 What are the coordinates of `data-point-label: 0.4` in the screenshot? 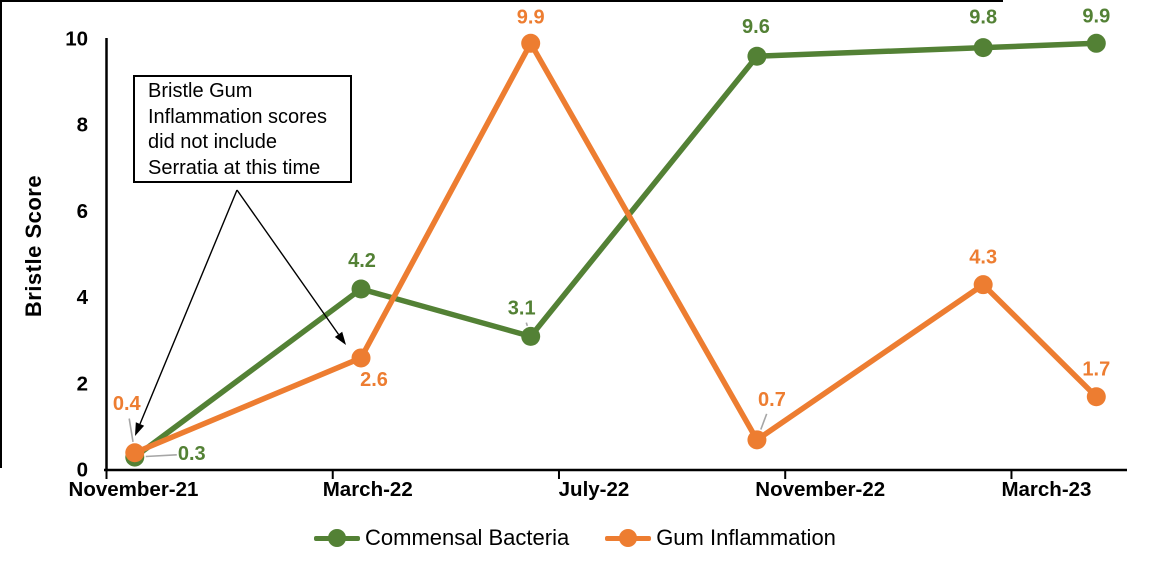 It's located at (127, 404).